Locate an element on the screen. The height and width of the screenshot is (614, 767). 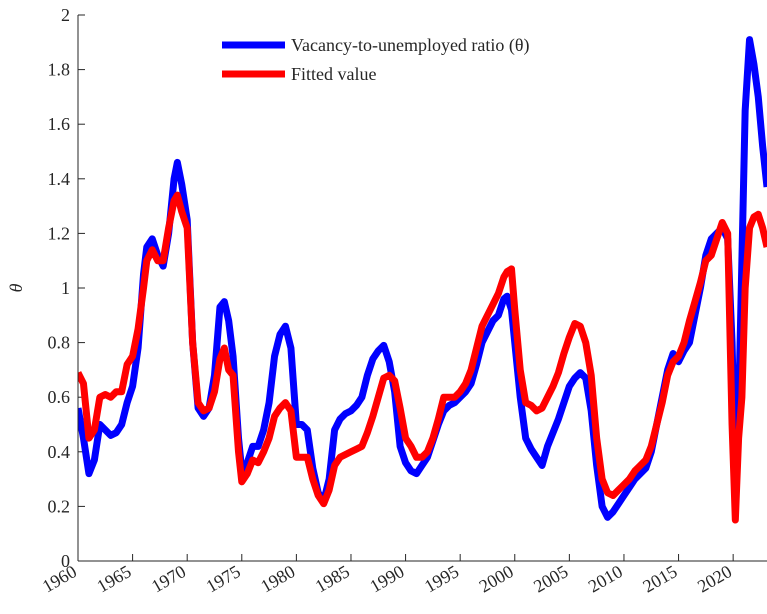
legend-label: Vacancy-to-unemployed ratio (θ) is located at coordinates (410, 45).